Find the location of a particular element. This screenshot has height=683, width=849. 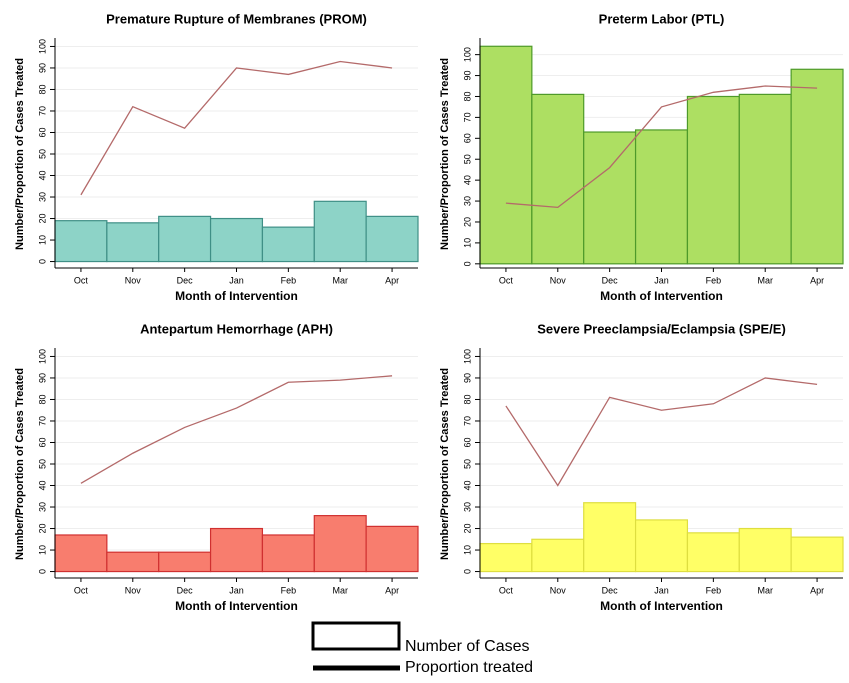

chart-title: Premature Rupture of Membranes (PROM) is located at coordinates (236, 18).